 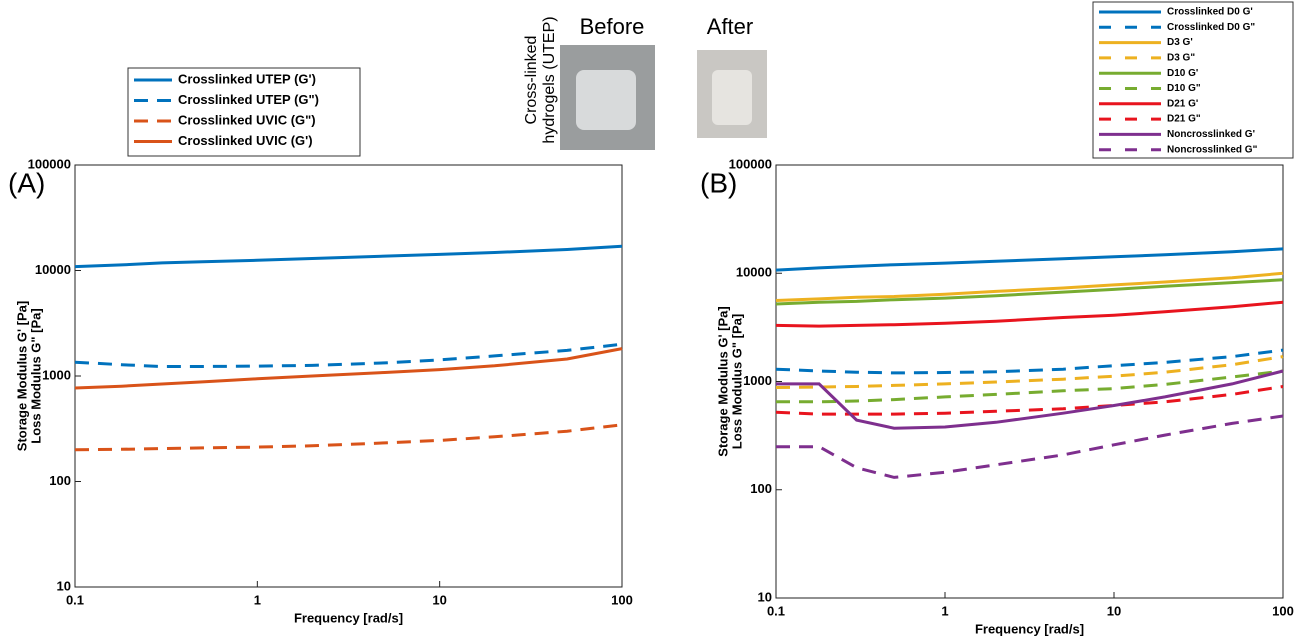 What do you see at coordinates (1181, 58) in the screenshot?
I see `legend-label: D3 G"` at bounding box center [1181, 58].